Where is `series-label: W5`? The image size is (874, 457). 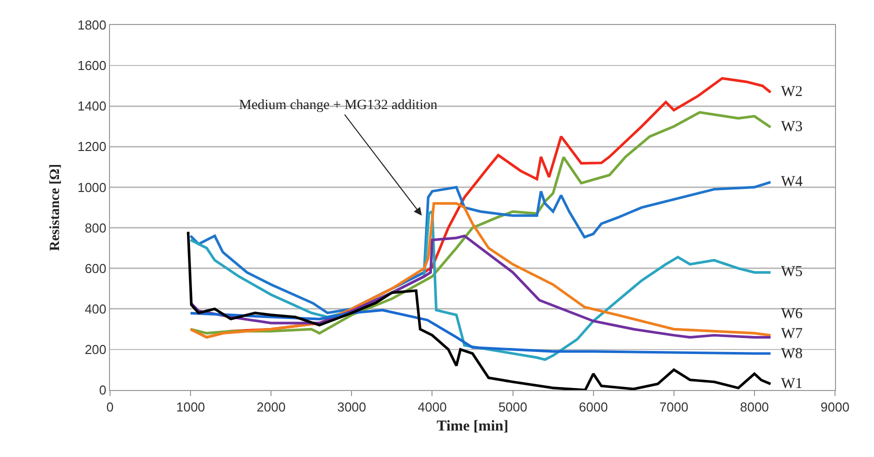 series-label: W5 is located at coordinates (792, 272).